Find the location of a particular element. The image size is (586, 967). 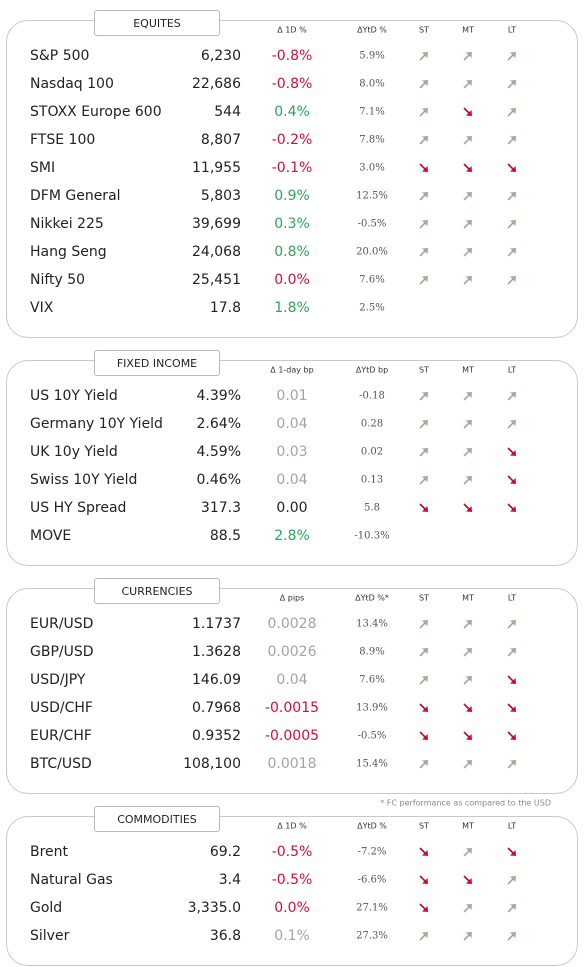

row-ytd: 13.4% is located at coordinates (372, 624).